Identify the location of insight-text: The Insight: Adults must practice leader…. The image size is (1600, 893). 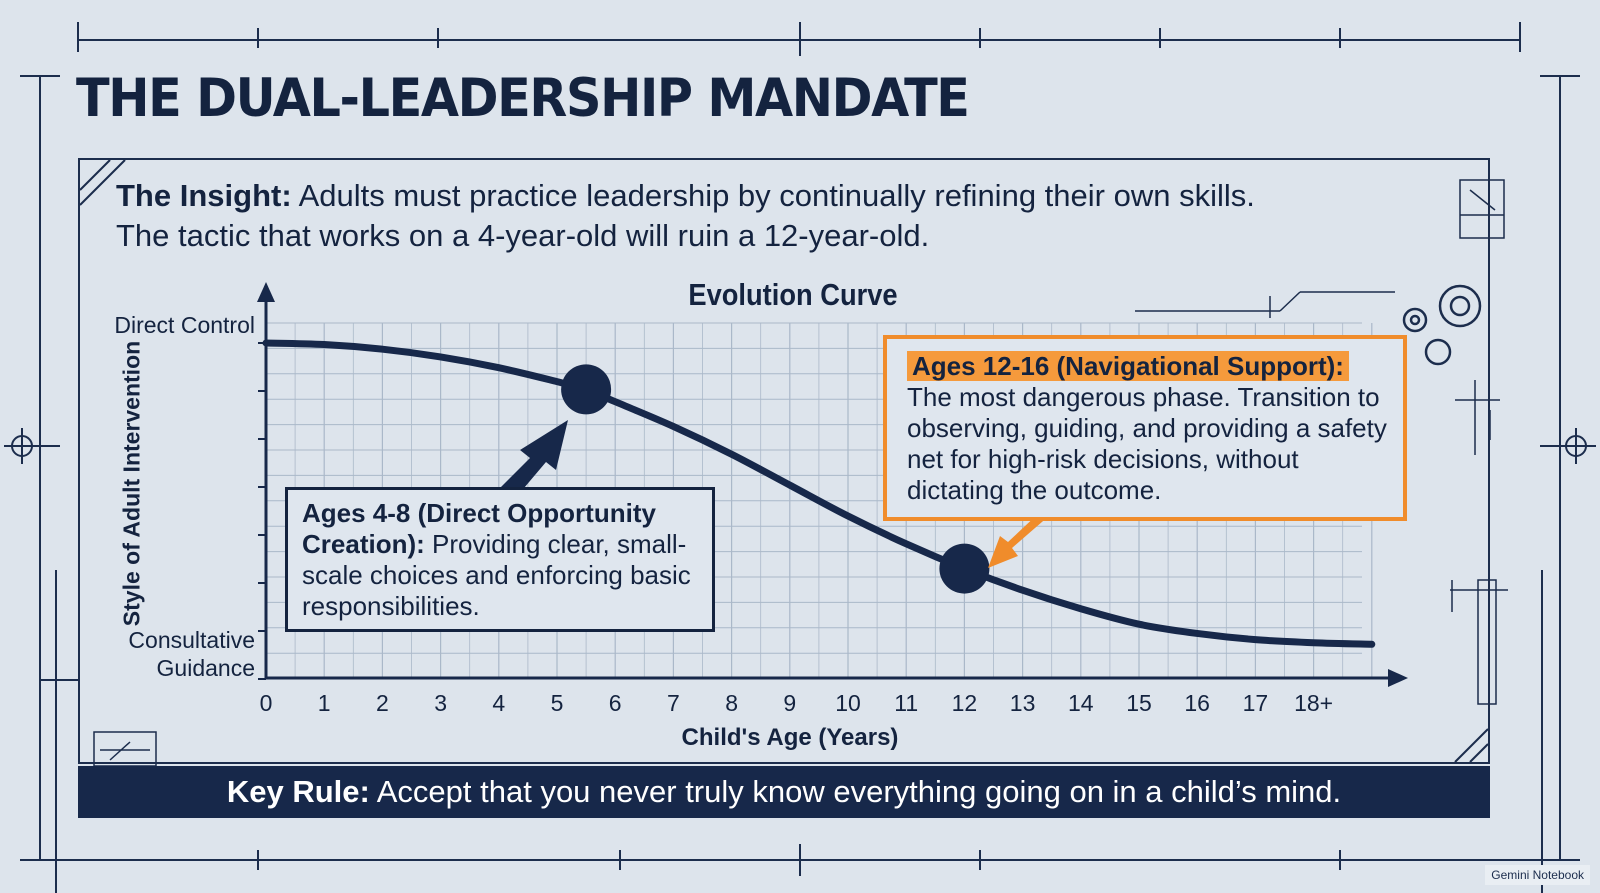
(766, 216).